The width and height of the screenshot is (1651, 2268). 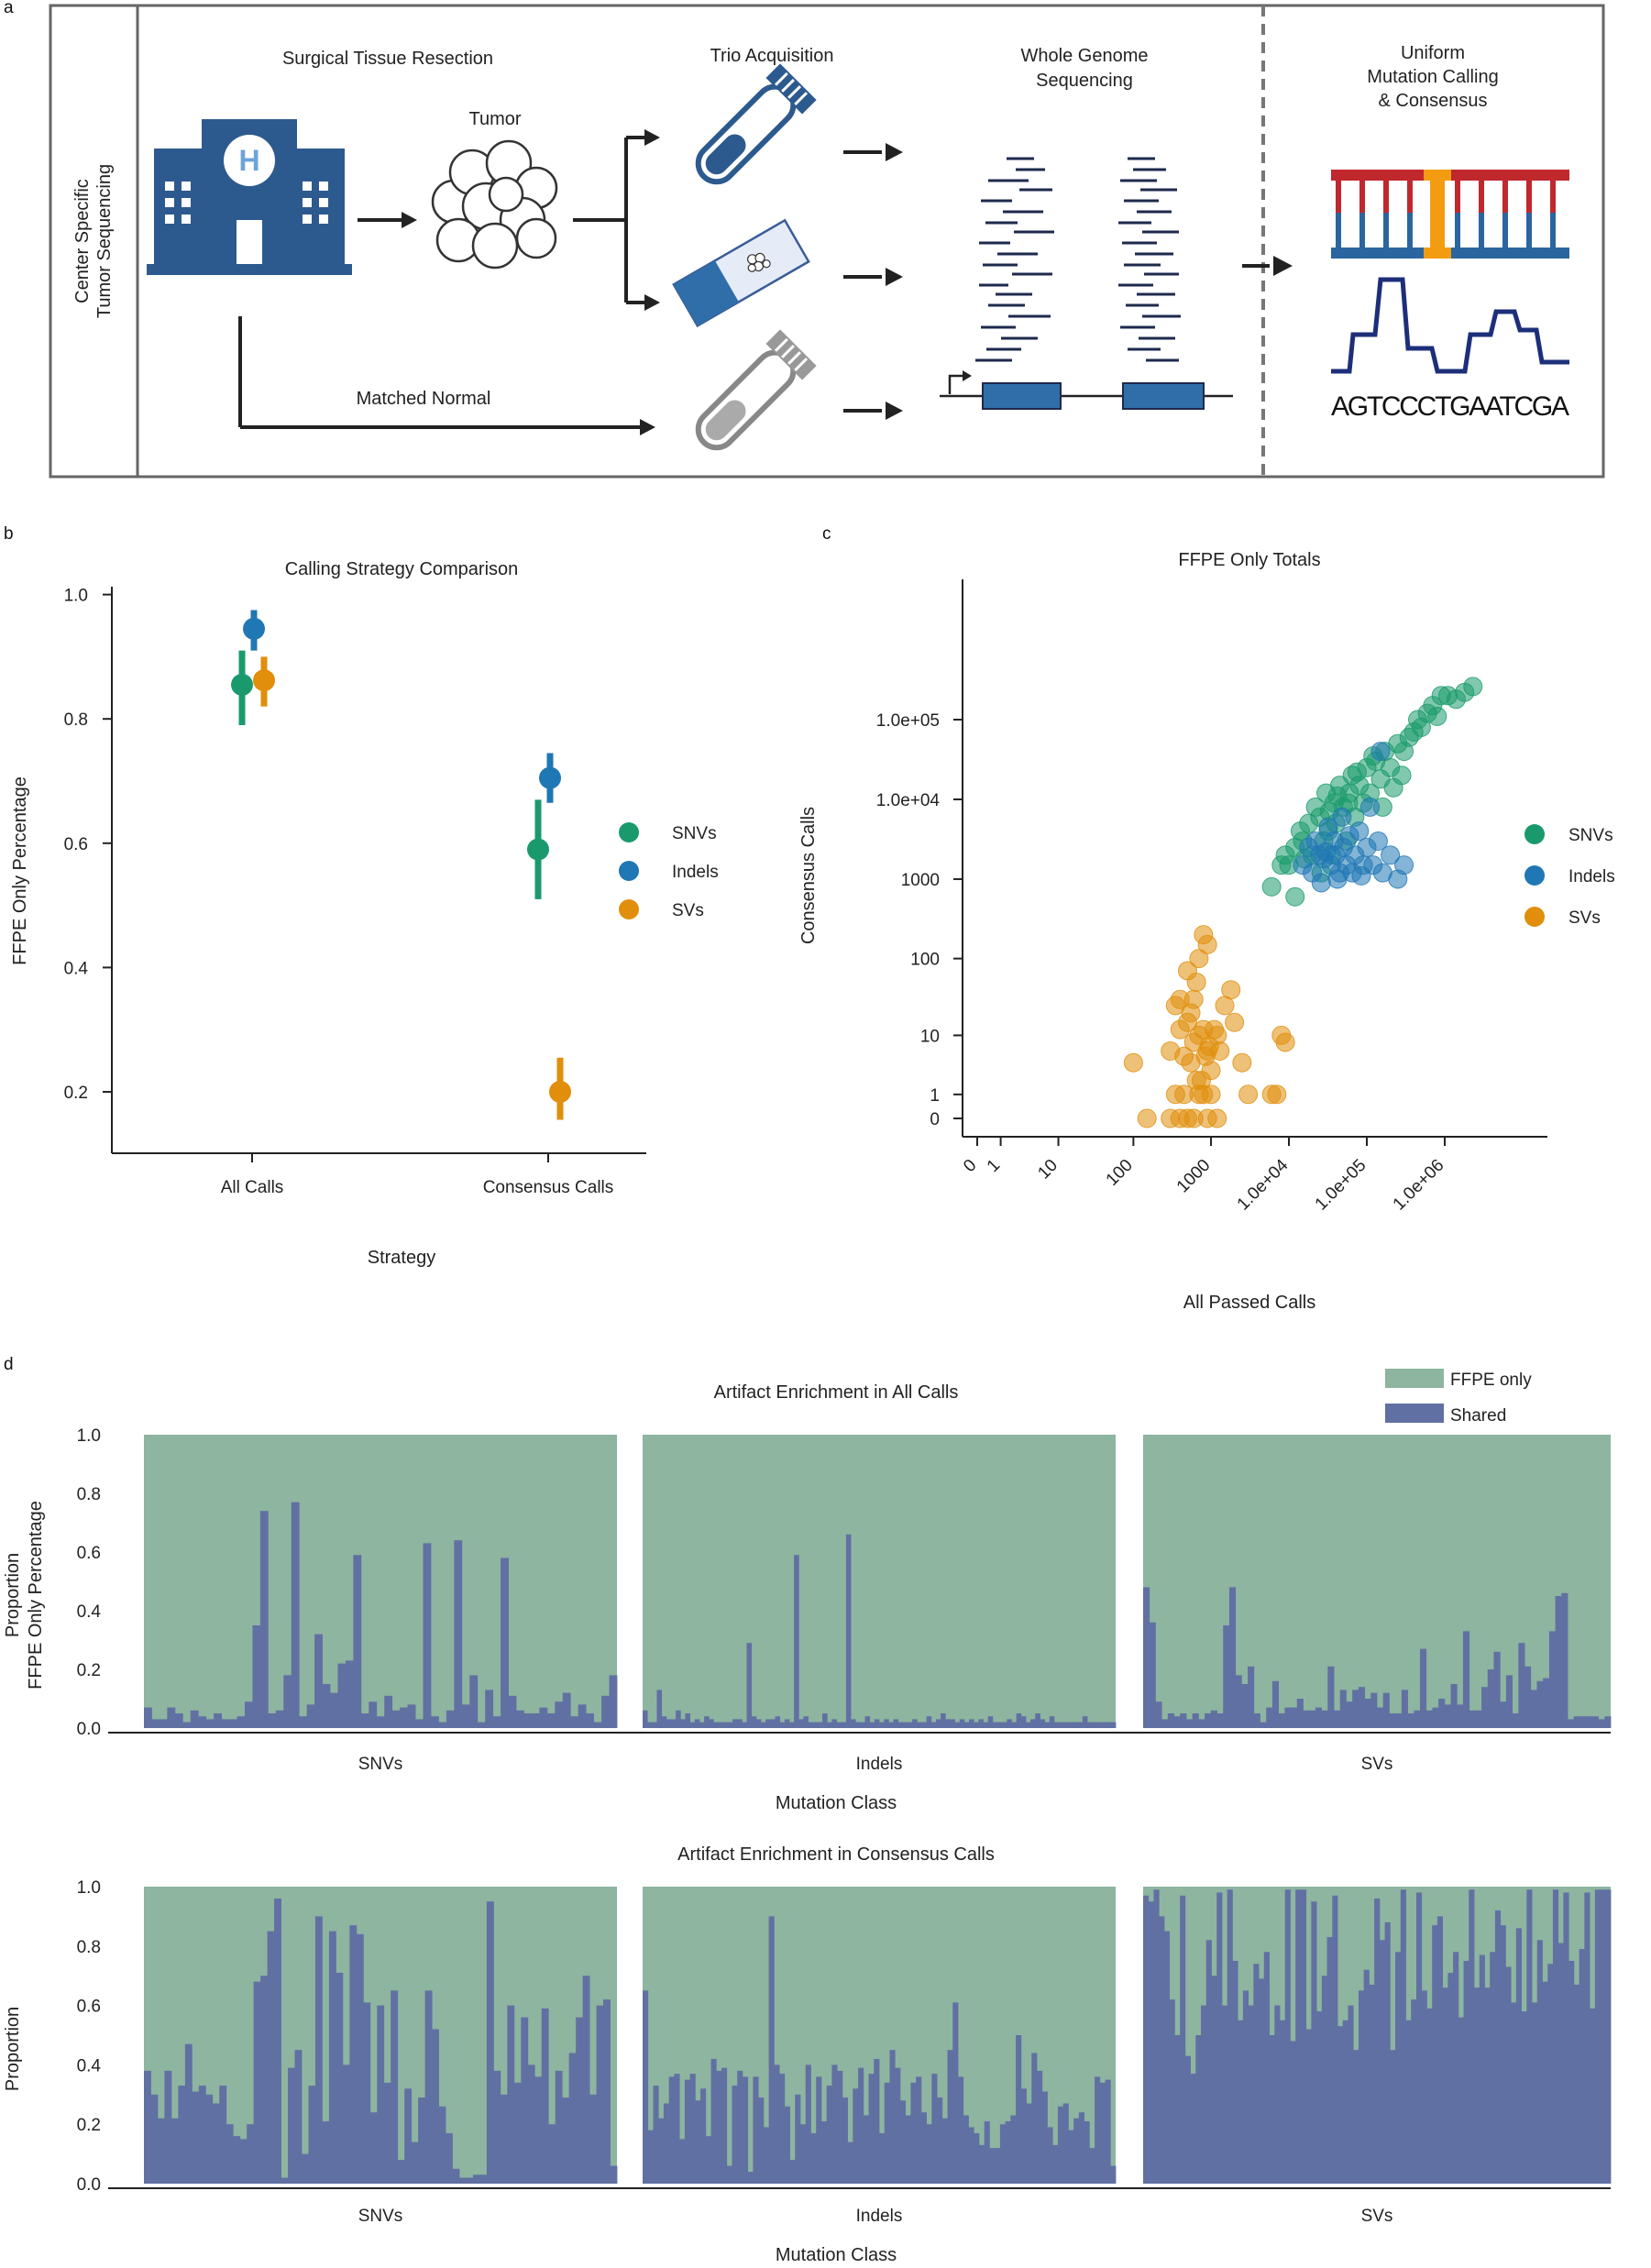 What do you see at coordinates (688, 910) in the screenshot?
I see `legend-b-sv: SVs` at bounding box center [688, 910].